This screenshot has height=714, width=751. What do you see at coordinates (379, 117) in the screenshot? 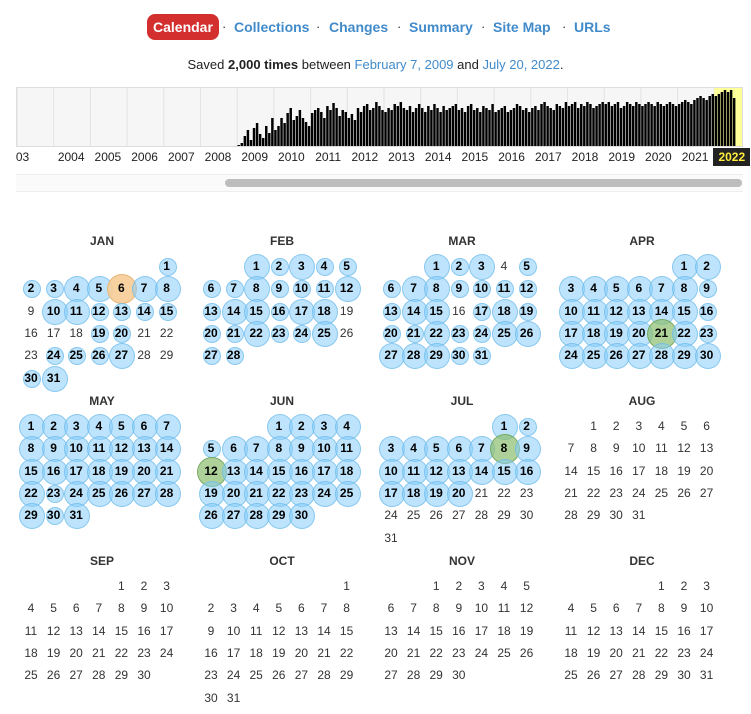
I see `capture-timeline` at bounding box center [379, 117].